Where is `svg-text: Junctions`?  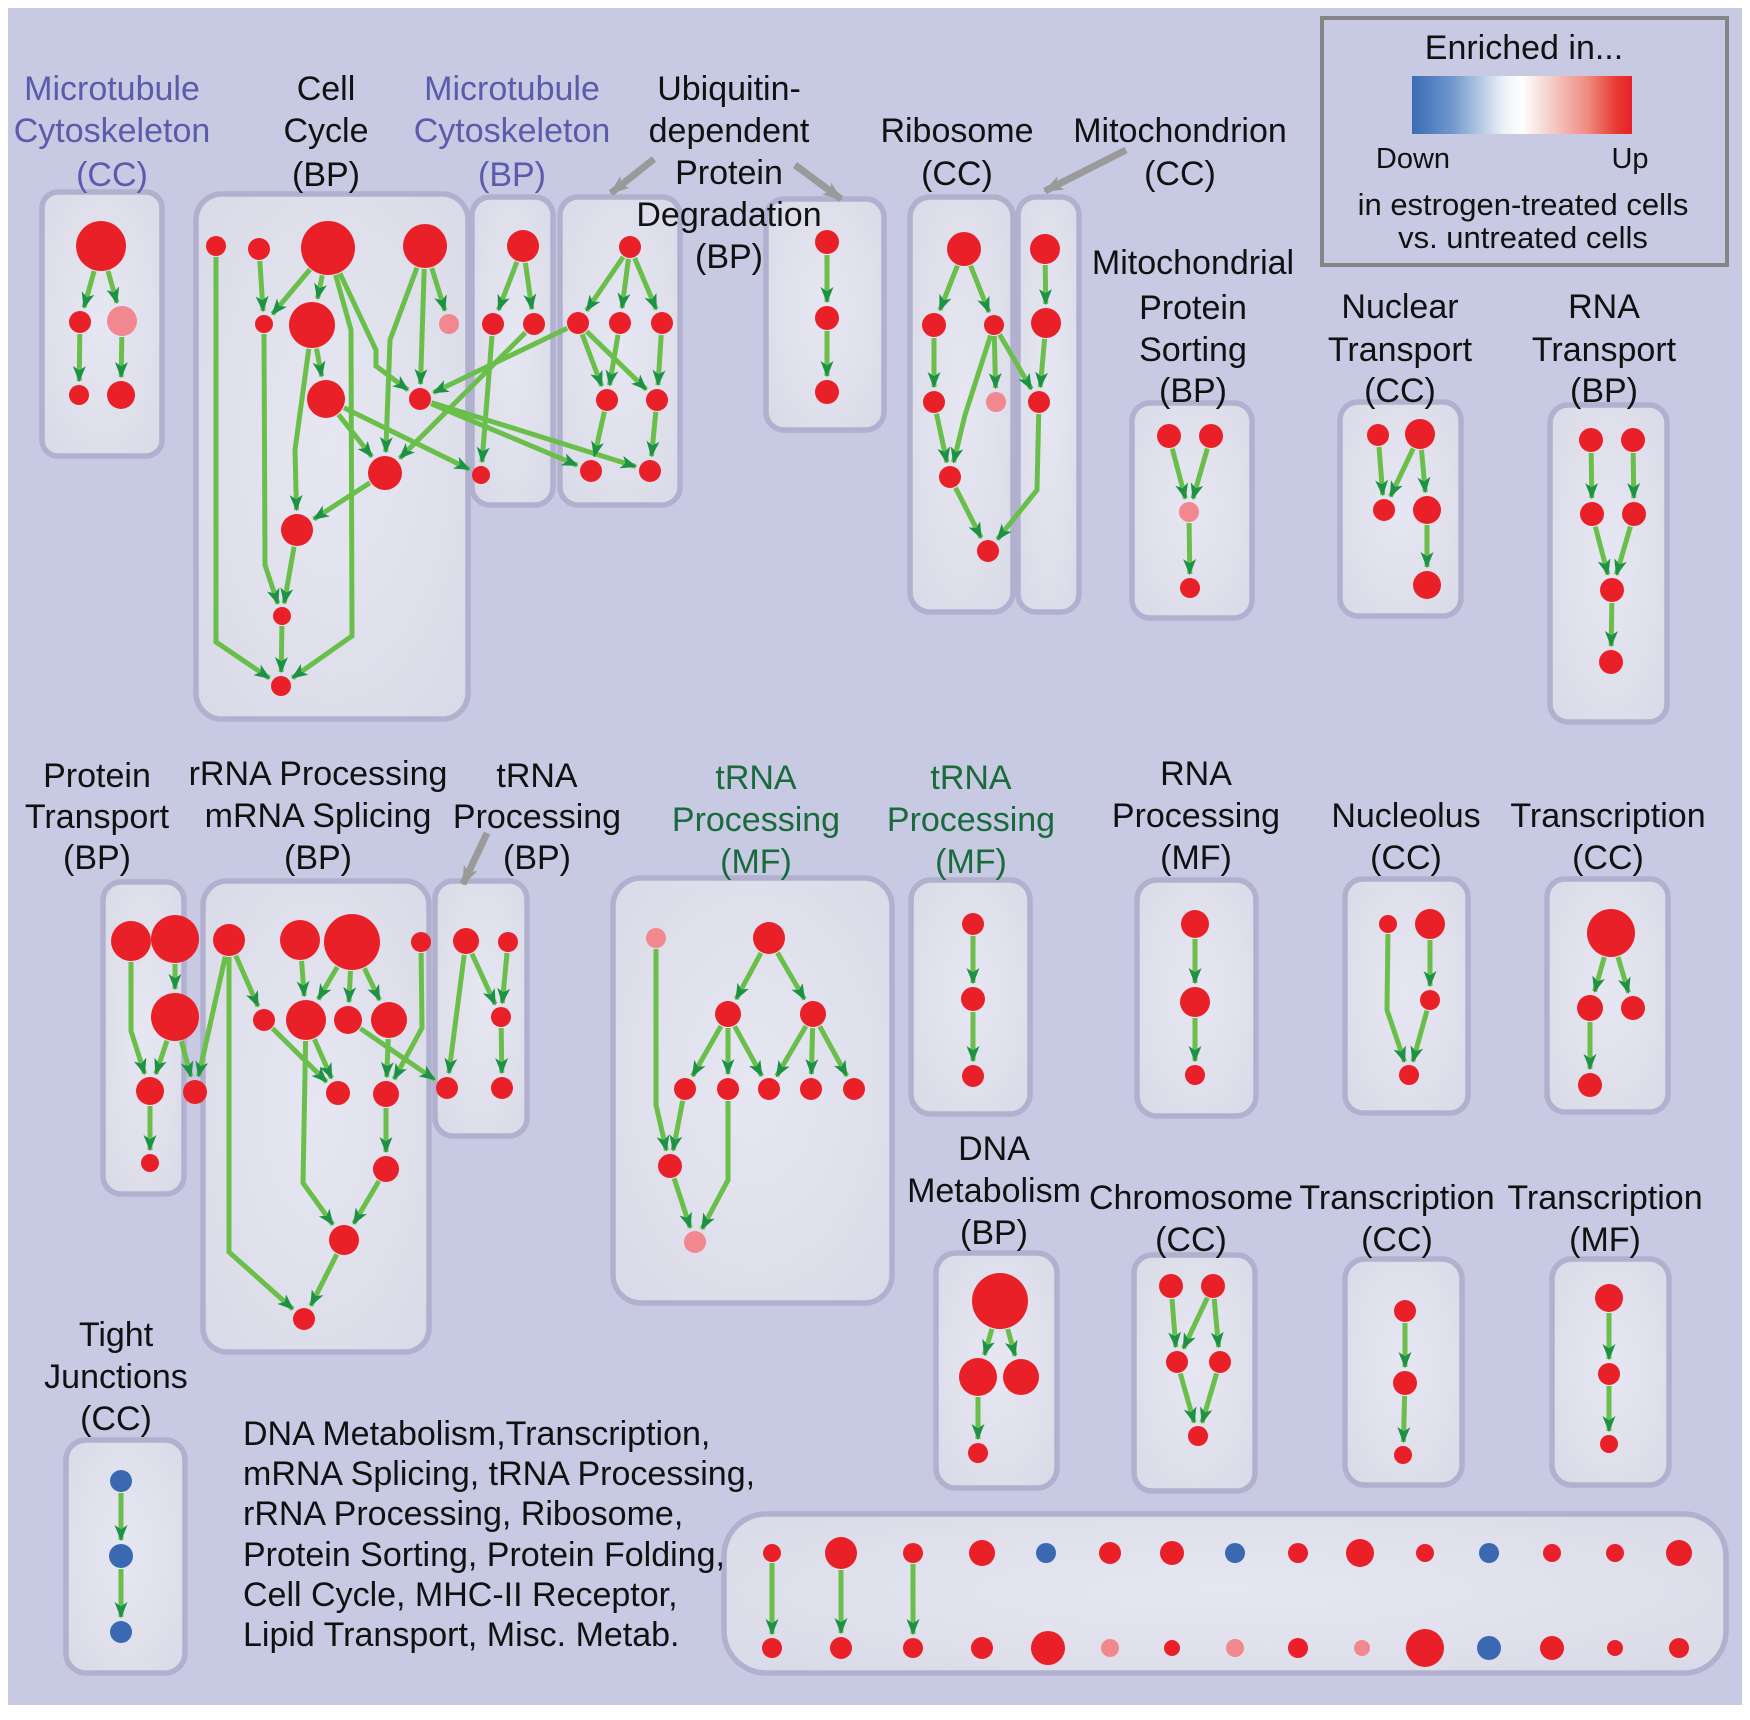 svg-text: Junctions is located at coordinates (116, 1377).